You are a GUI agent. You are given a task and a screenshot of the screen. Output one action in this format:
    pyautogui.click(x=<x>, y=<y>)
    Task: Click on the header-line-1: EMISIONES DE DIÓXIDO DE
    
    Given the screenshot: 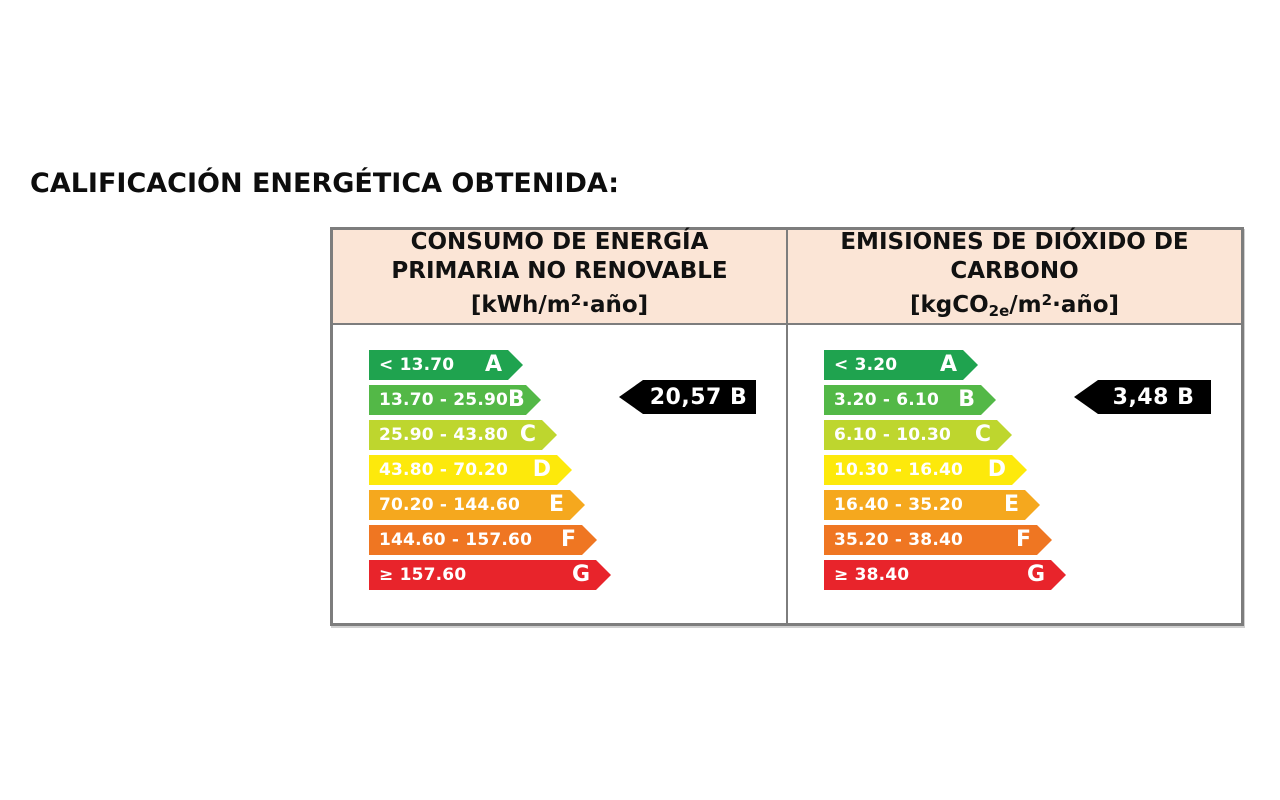 What is the action you would take?
    pyautogui.click(x=1014, y=241)
    